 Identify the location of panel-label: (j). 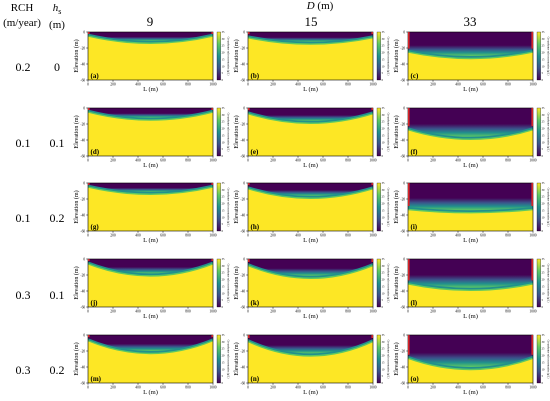
(95, 303).